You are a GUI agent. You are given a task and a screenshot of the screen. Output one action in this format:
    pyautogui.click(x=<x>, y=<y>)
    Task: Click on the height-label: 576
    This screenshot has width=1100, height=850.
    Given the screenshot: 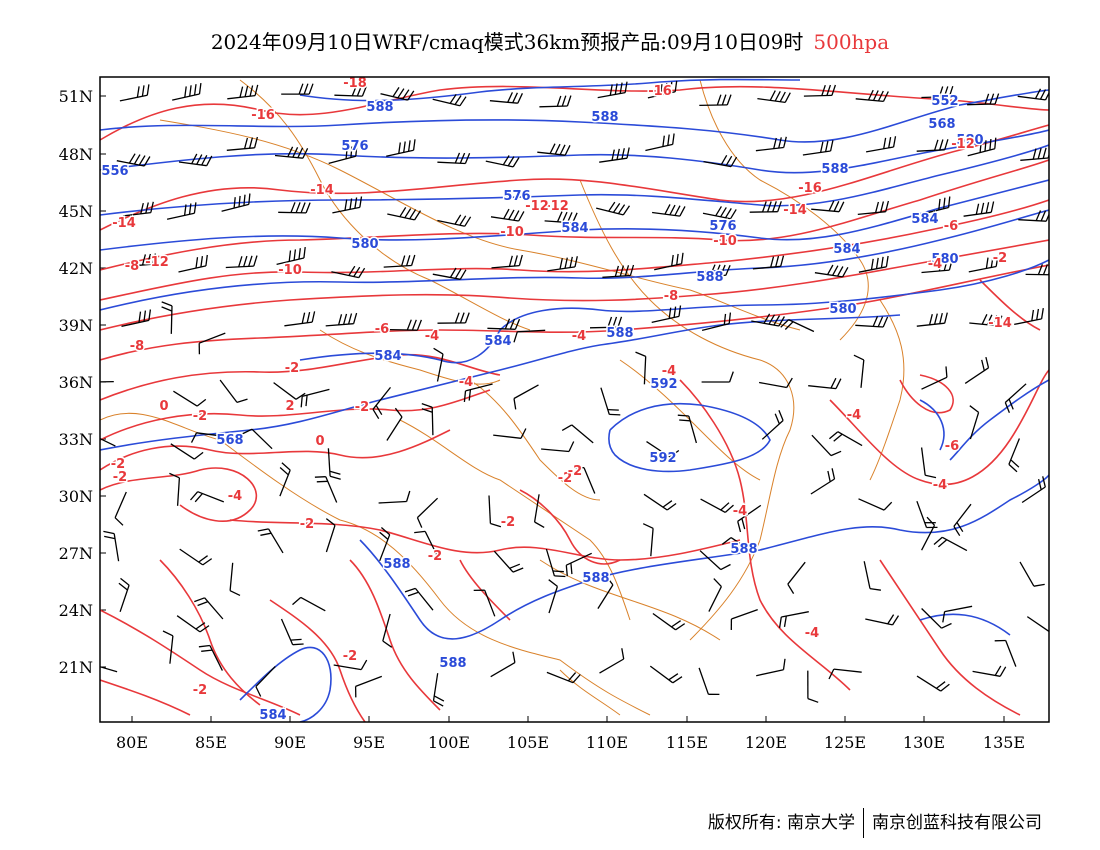 What is the action you would take?
    pyautogui.click(x=722, y=226)
    